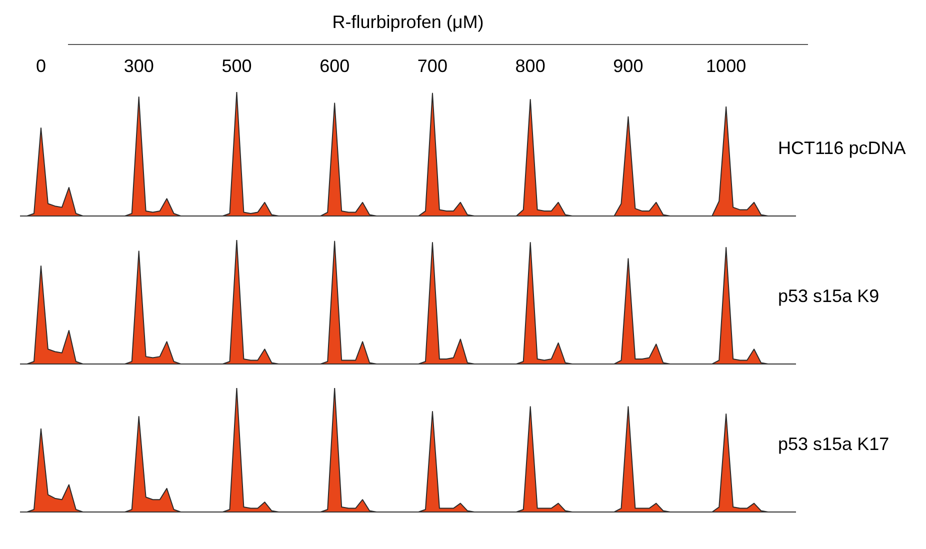  I want to click on text: 700, so click(432, 66).